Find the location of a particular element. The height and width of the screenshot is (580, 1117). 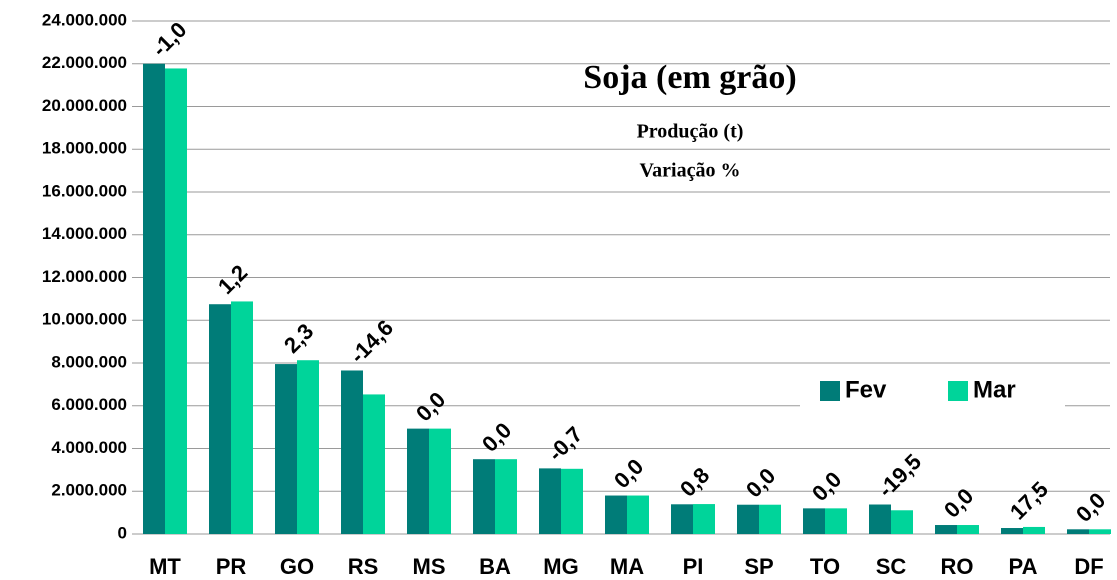

x-tick-label: MA is located at coordinates (627, 566).